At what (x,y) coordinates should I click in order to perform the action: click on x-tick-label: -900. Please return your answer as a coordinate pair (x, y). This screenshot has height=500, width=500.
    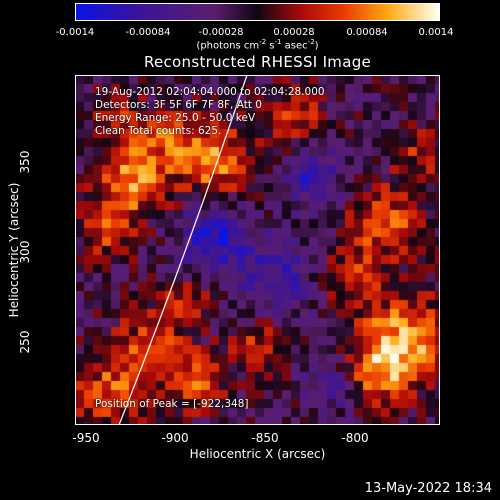
    Looking at the image, I should click on (175, 438).